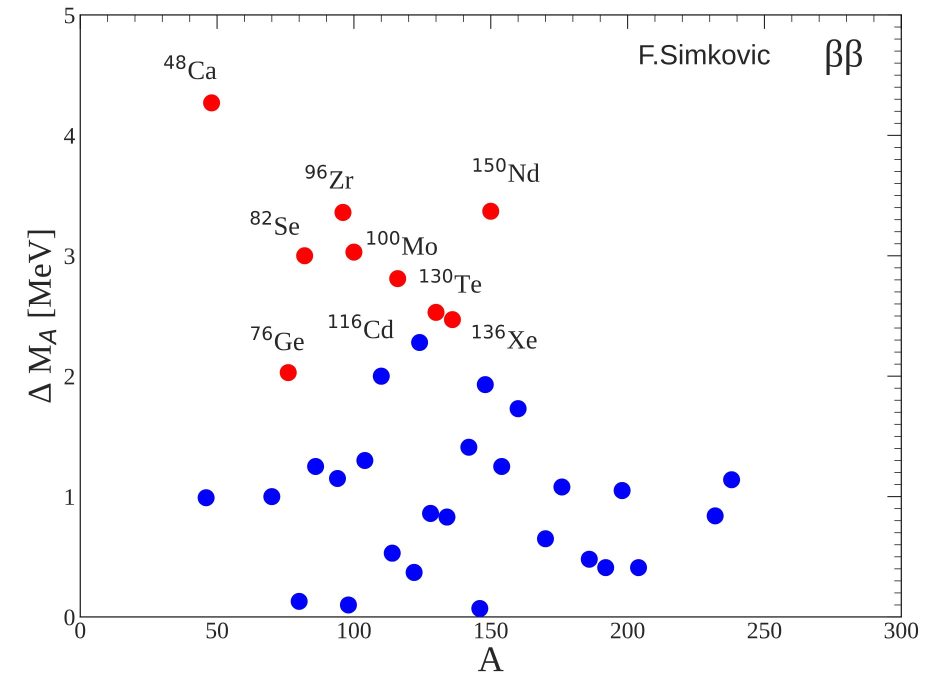  Describe the element at coordinates (402, 242) in the screenshot. I see `annotation: $^{100}$Mo` at that location.